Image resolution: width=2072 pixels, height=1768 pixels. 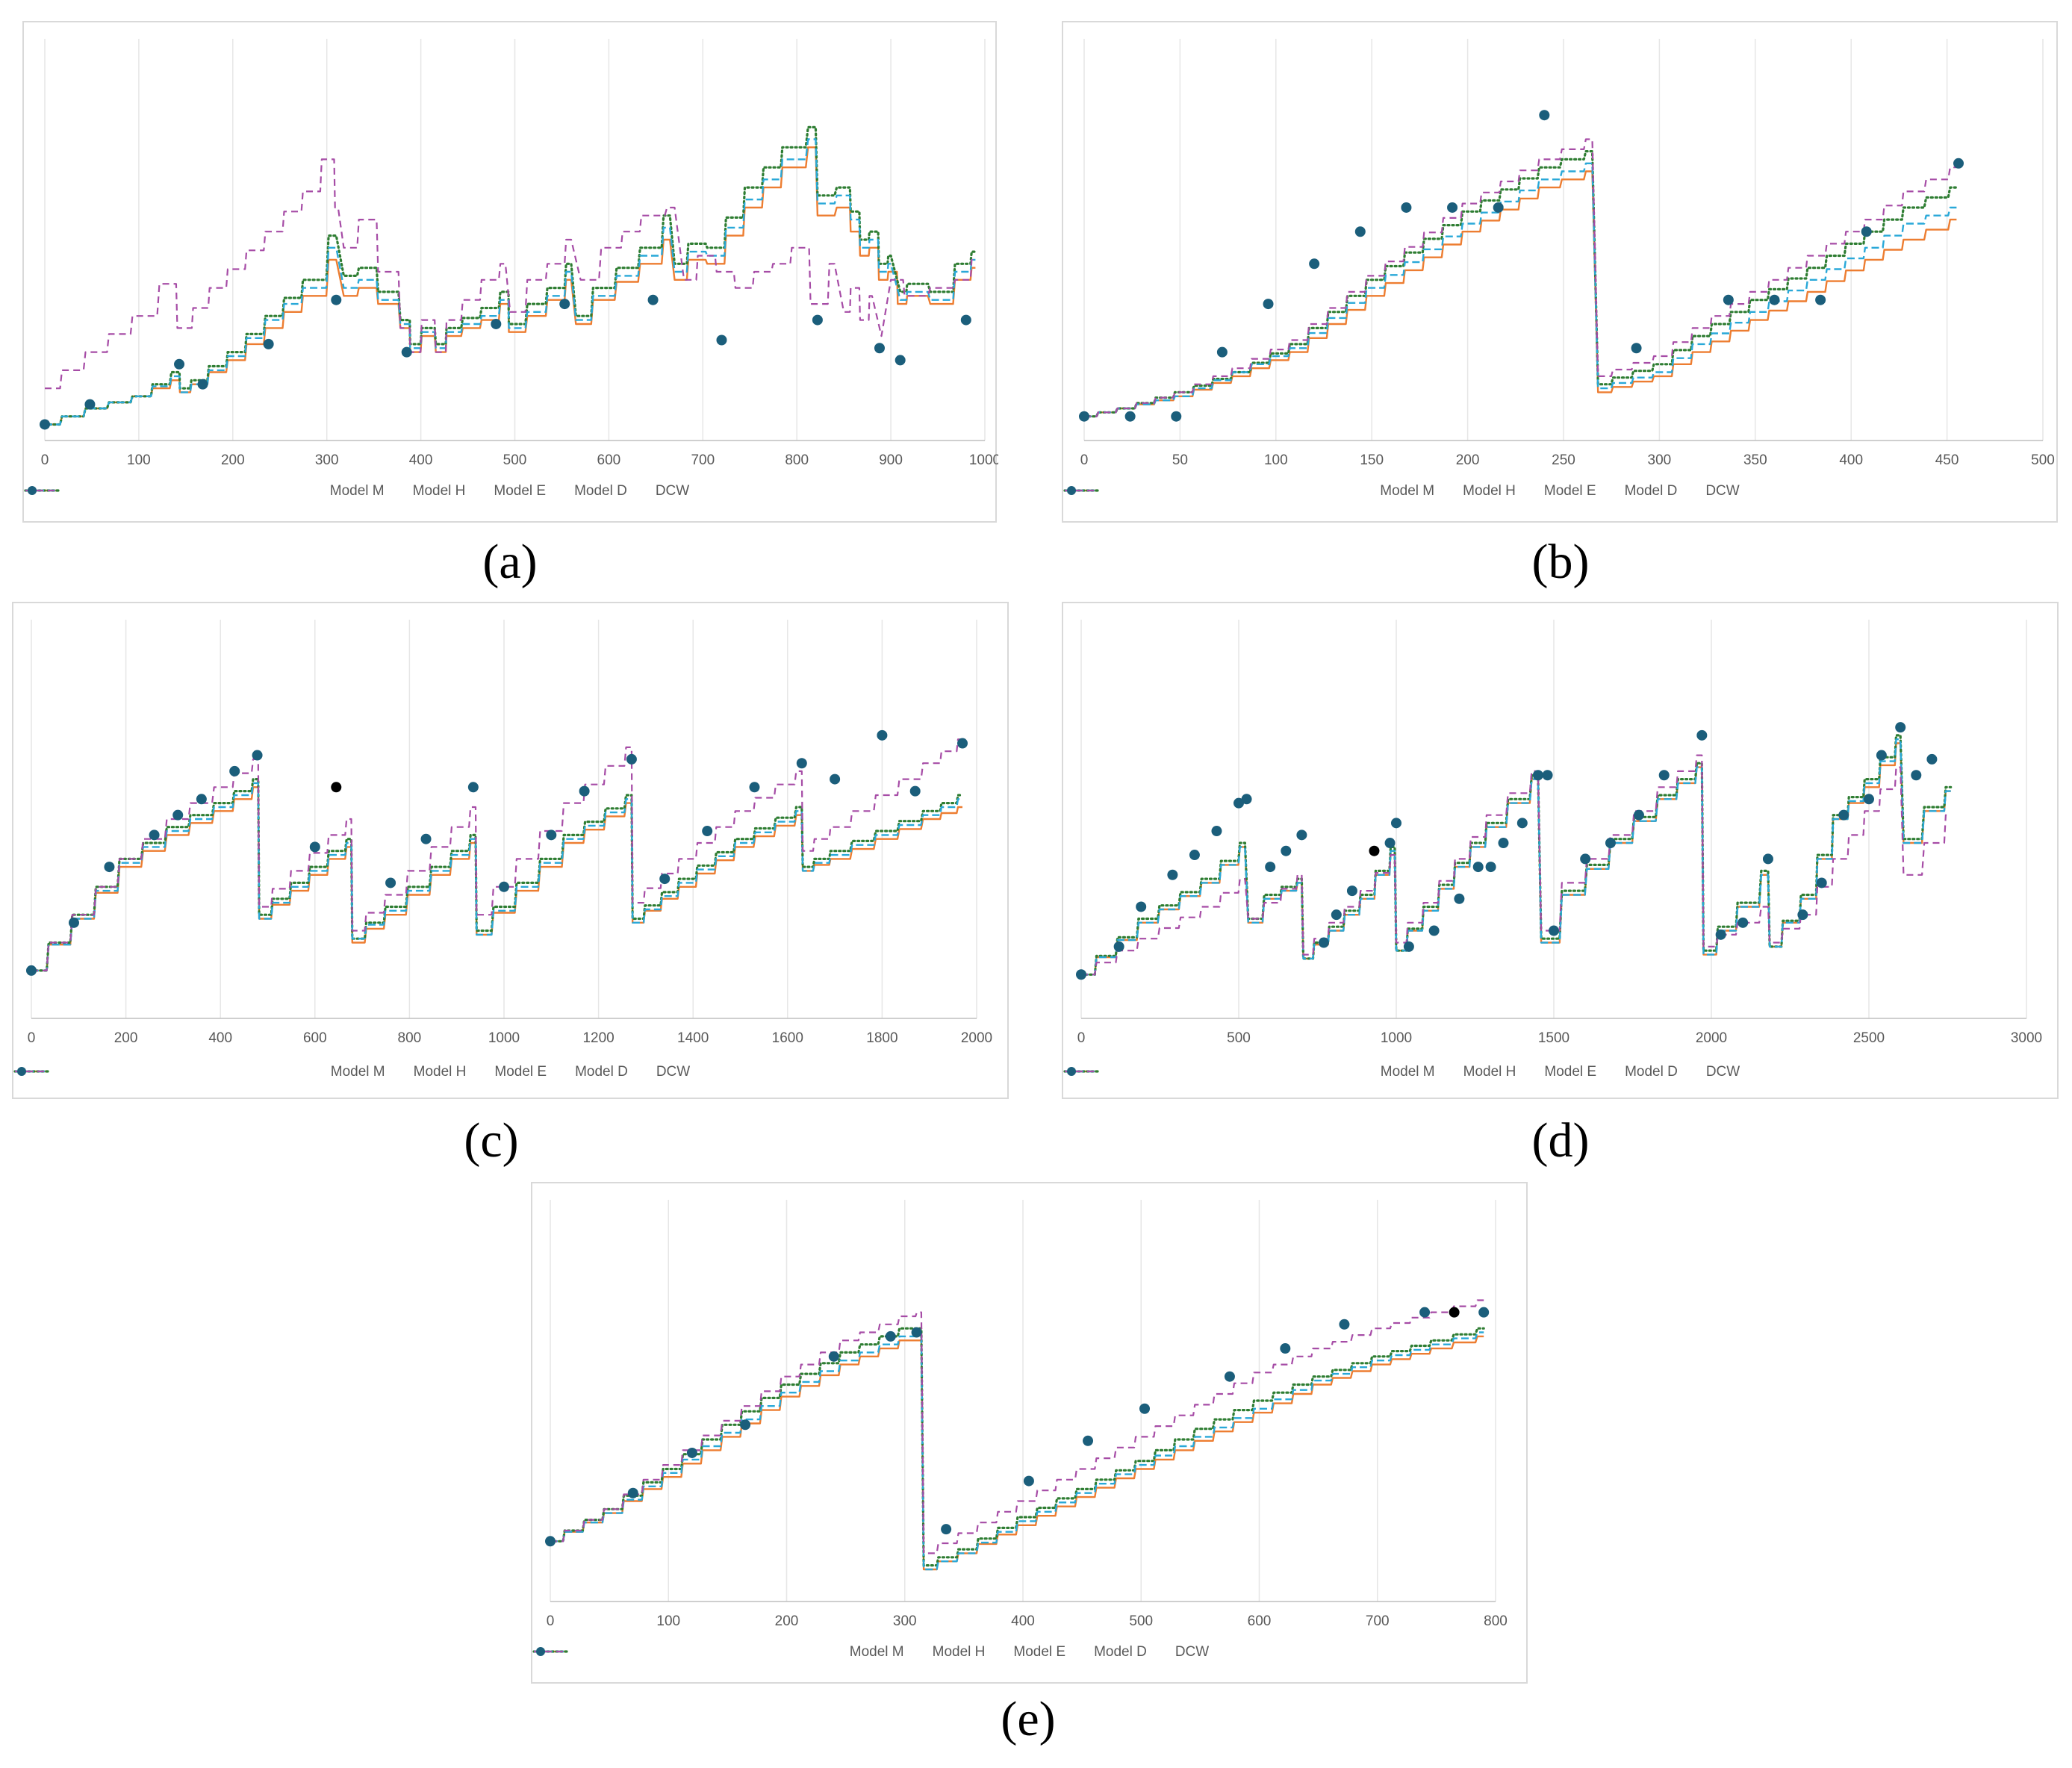 I want to click on chart-a-tick-label: 700, so click(x=703, y=460).